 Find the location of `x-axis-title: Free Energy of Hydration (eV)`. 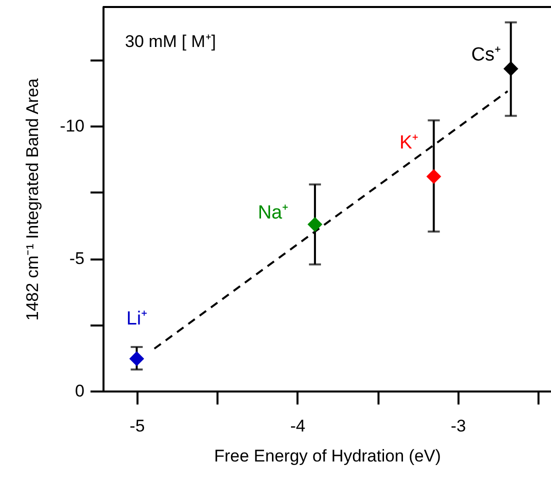

x-axis-title: Free Energy of Hydration (eV) is located at coordinates (327, 456).